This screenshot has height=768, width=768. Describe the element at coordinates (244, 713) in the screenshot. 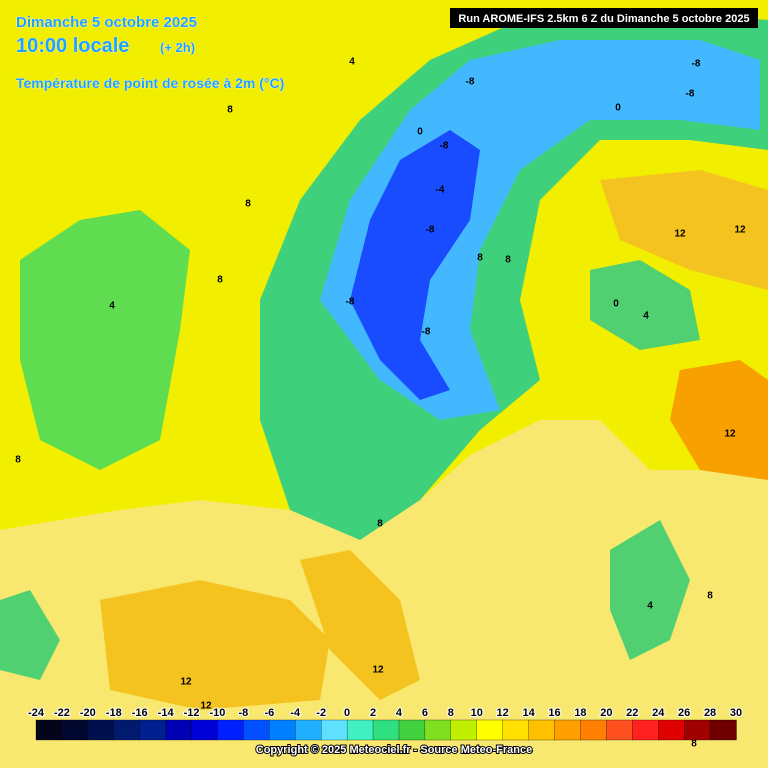

I see `colorbar-label: -8` at that location.